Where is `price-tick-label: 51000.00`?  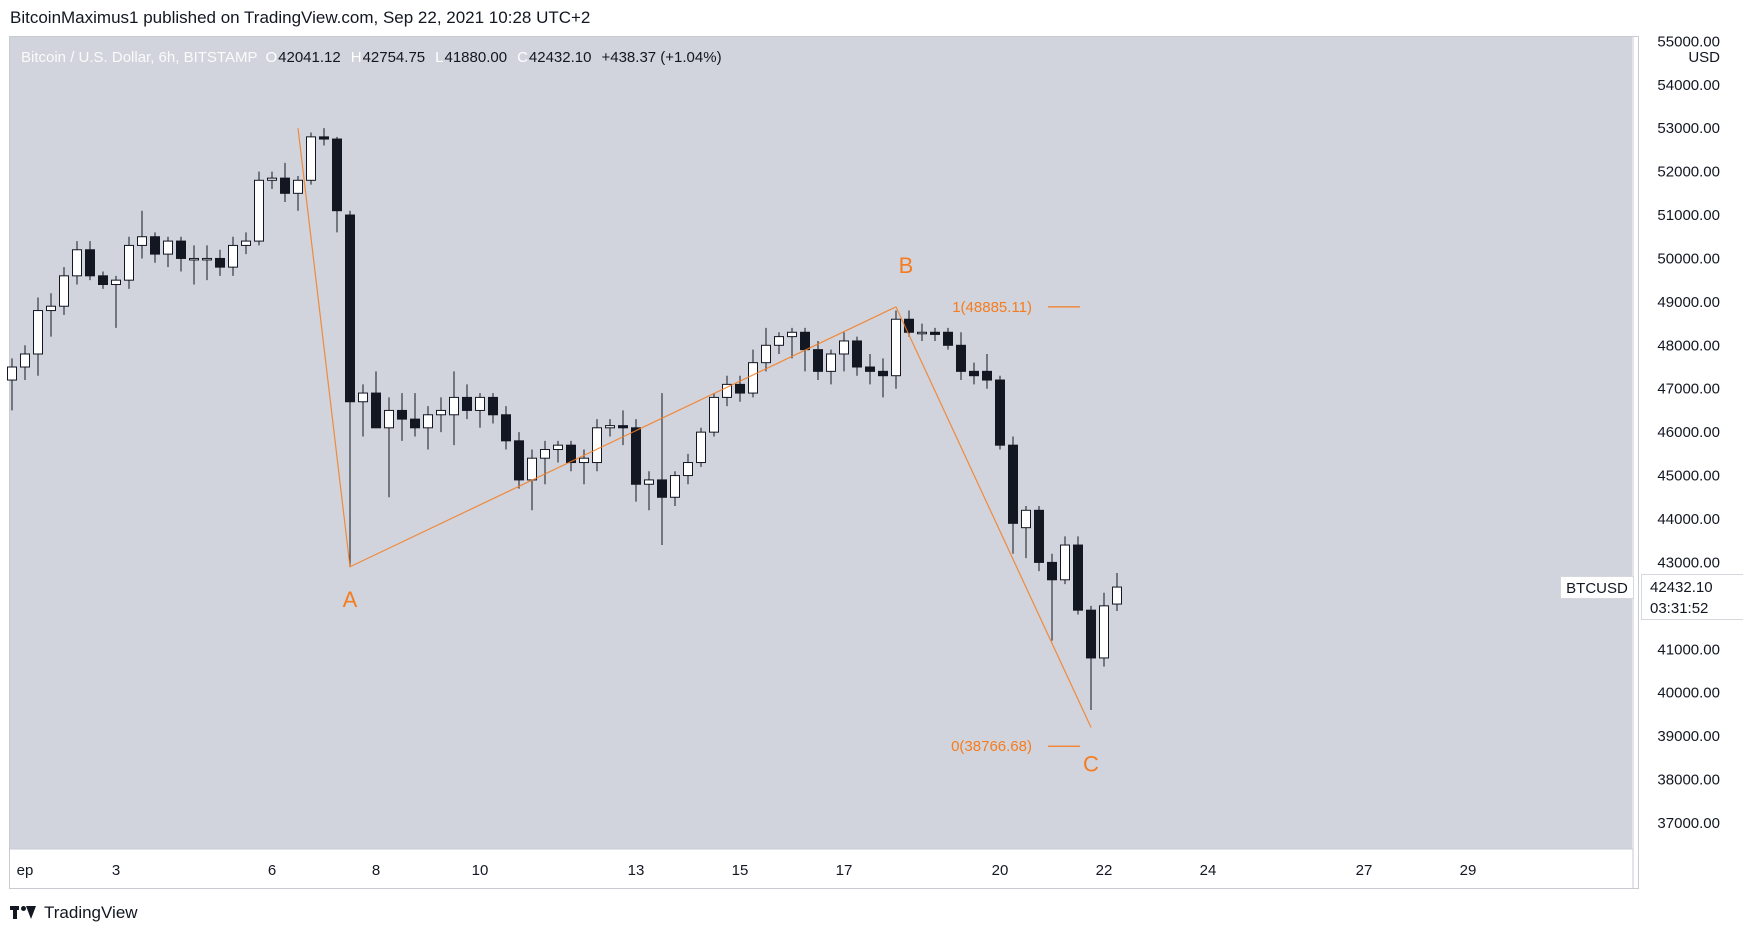
price-tick-label: 51000.00 is located at coordinates (1688, 215).